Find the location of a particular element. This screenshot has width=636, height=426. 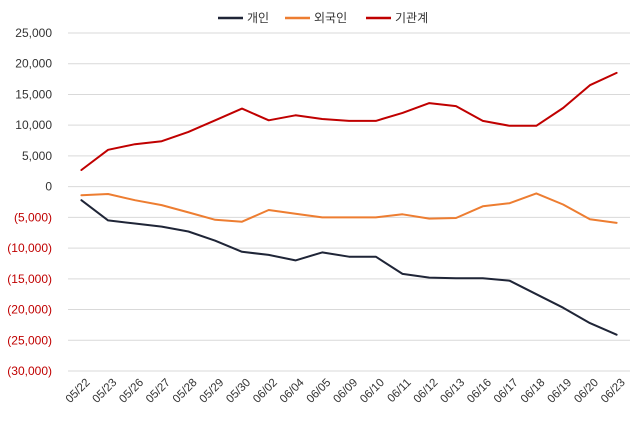

x-tick-label: 06/20 is located at coordinates (586, 391).